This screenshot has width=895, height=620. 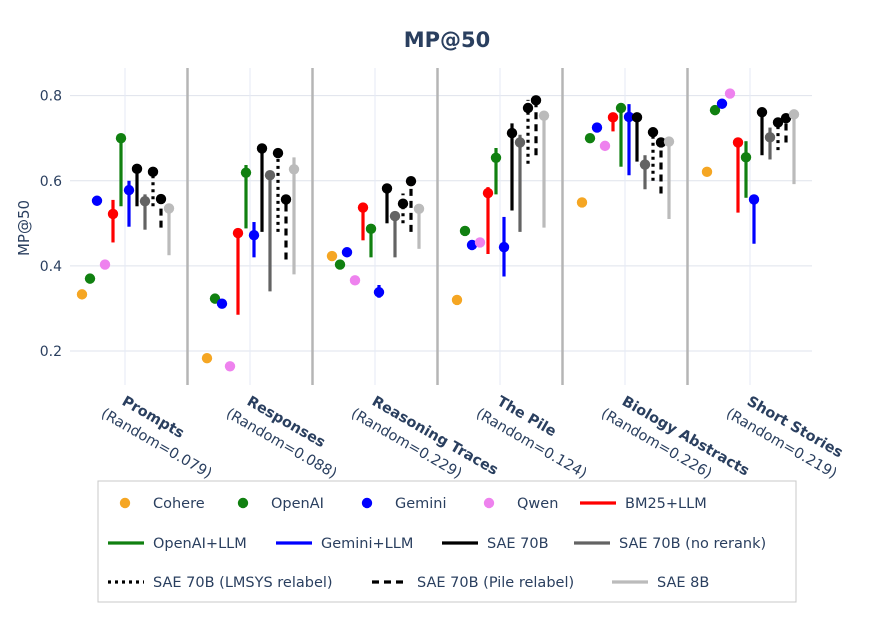 What do you see at coordinates (297, 504) in the screenshot?
I see `legend-label: OpenAI` at bounding box center [297, 504].